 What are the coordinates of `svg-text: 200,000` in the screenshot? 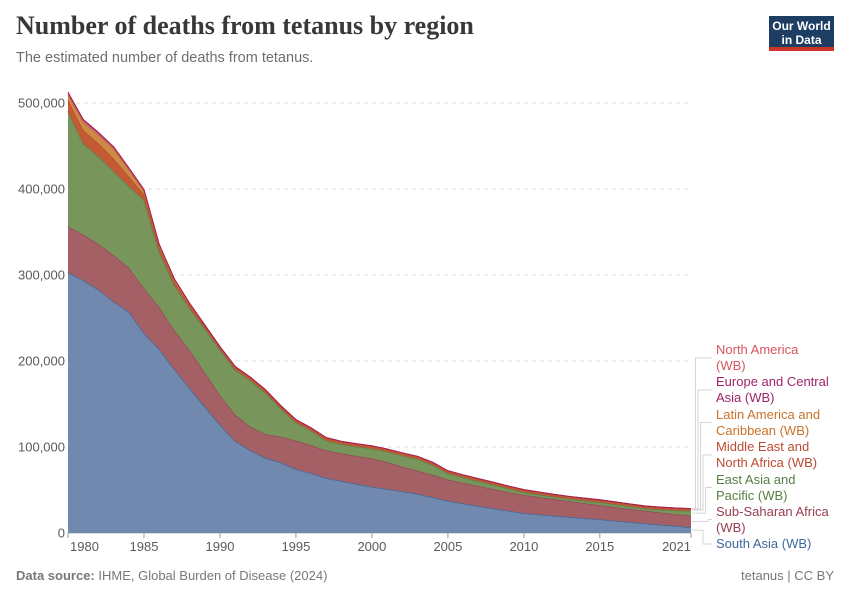 It's located at (41, 361).